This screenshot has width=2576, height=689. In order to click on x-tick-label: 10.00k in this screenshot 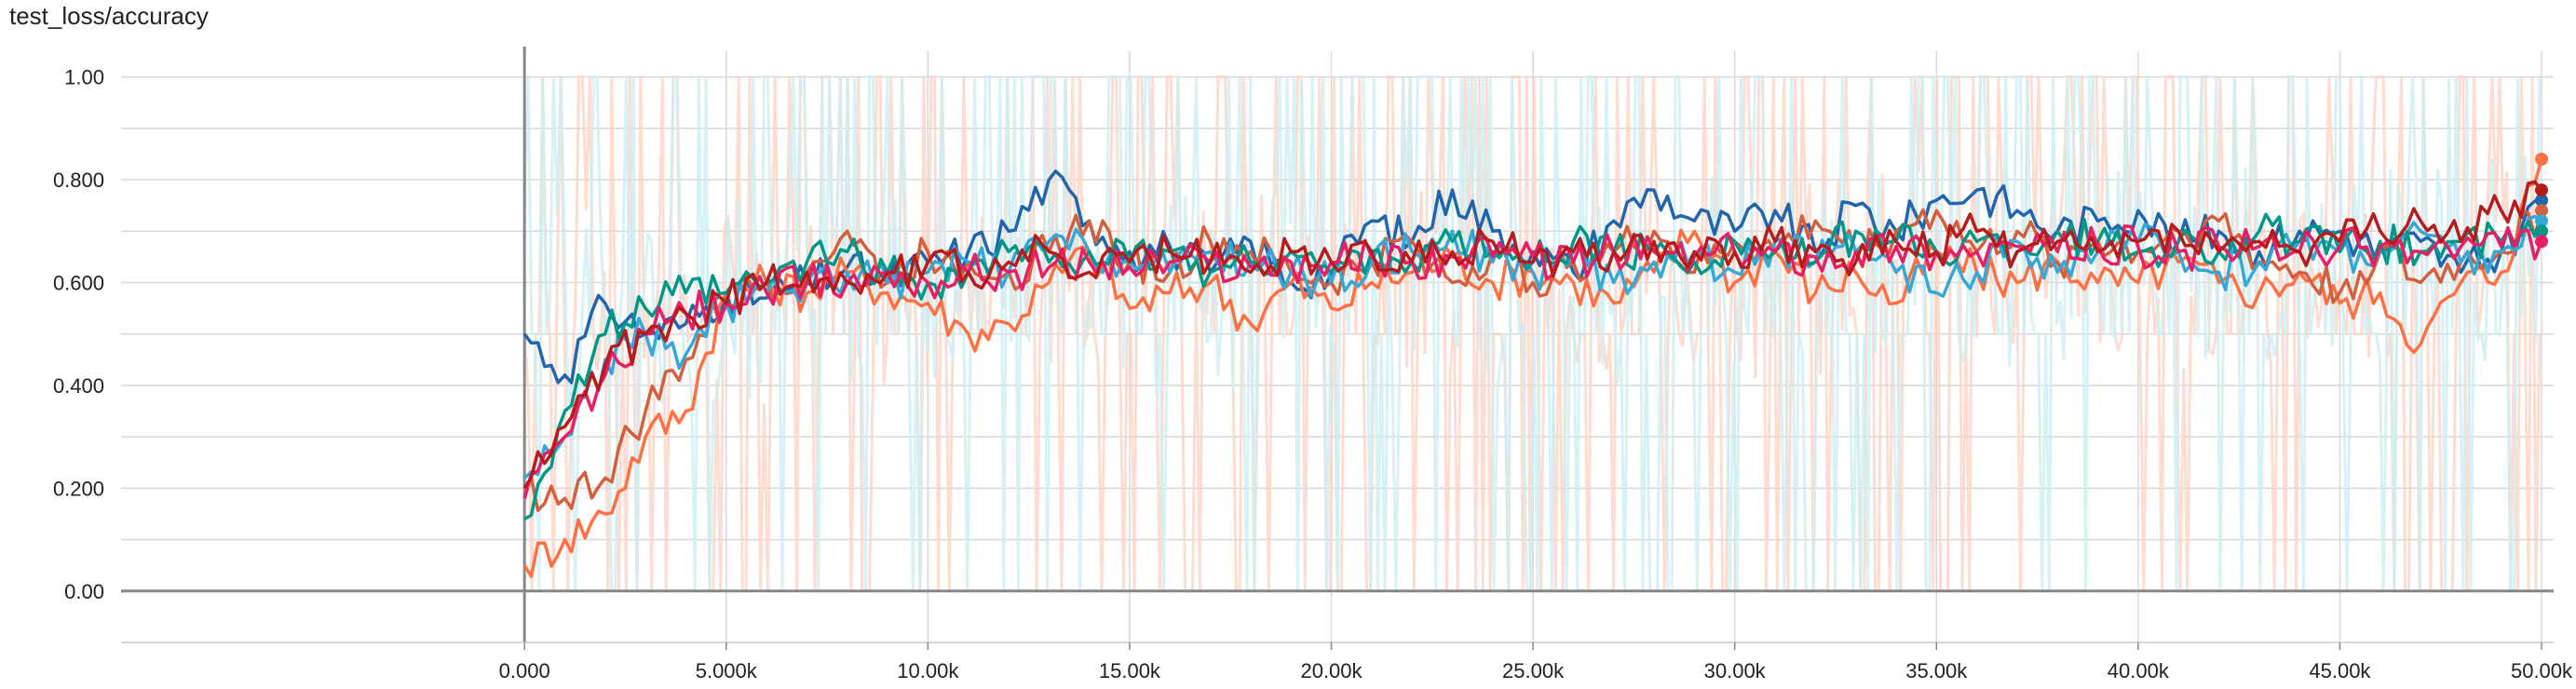, I will do `click(928, 671)`.